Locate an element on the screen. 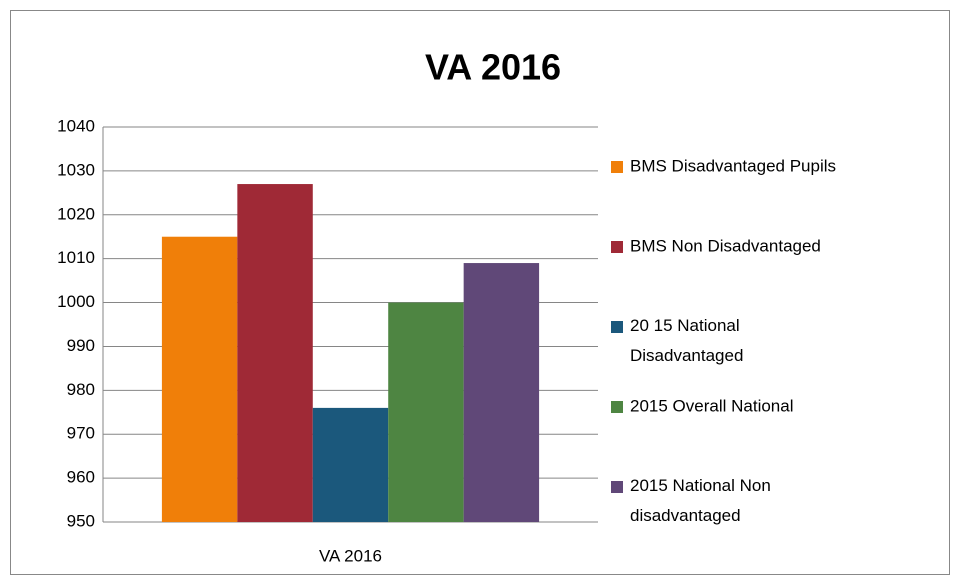 The width and height of the screenshot is (960, 581). legend-label: 20 15 National Disadvantaged is located at coordinates (686, 340).